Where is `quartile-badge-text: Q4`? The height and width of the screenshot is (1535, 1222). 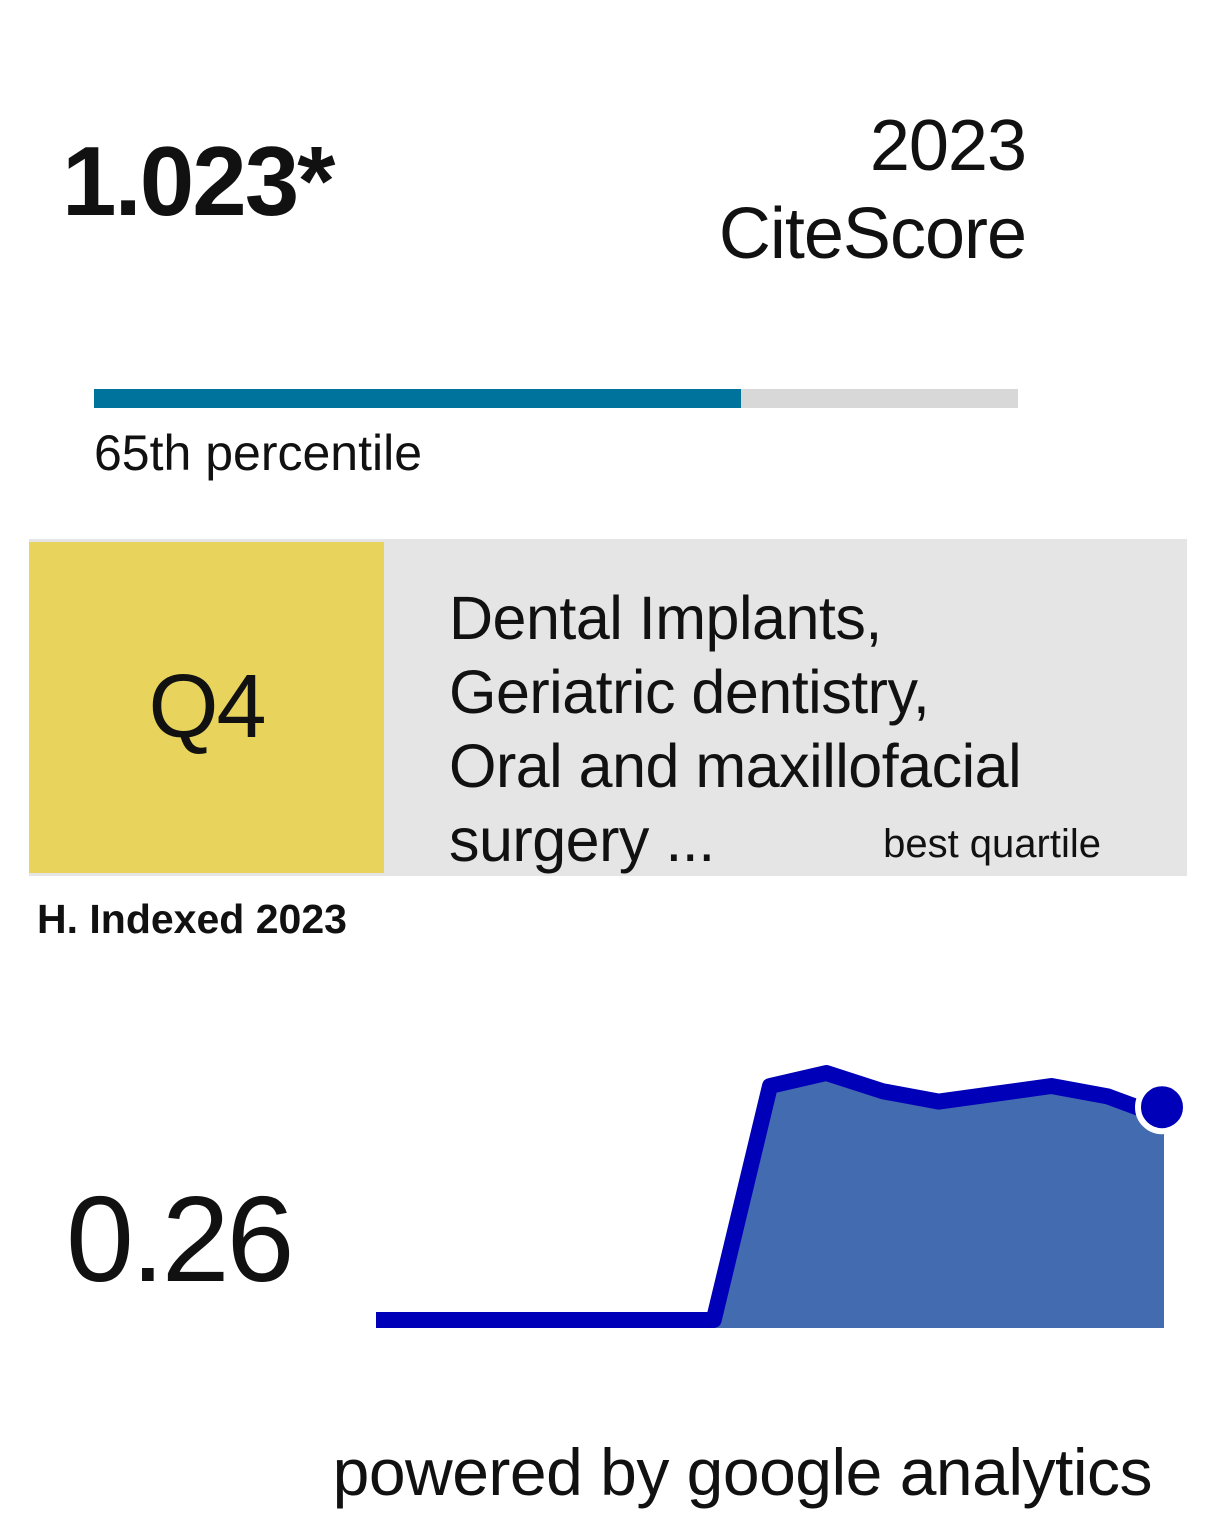
quartile-badge-text: Q4 is located at coordinates (207, 707).